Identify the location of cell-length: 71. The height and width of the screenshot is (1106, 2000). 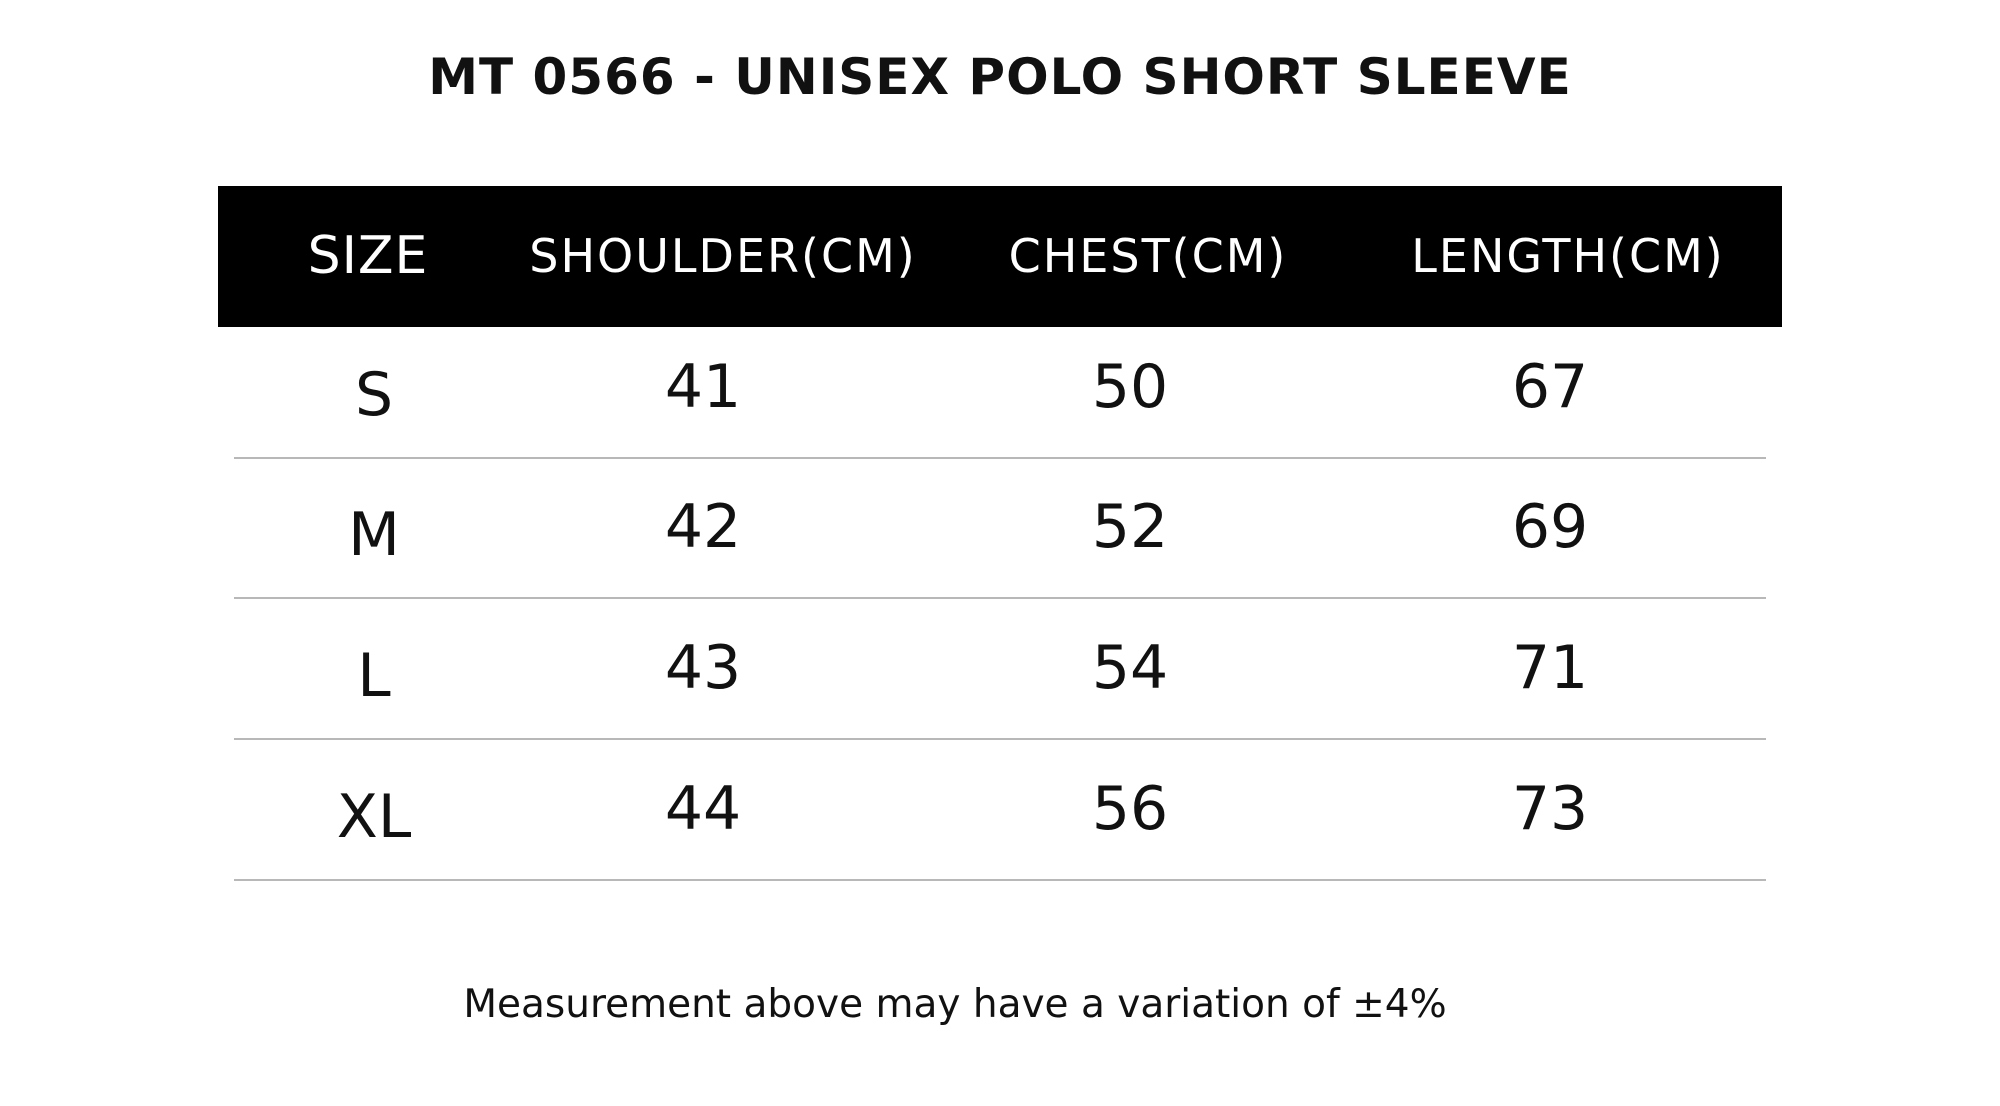
(1550, 668).